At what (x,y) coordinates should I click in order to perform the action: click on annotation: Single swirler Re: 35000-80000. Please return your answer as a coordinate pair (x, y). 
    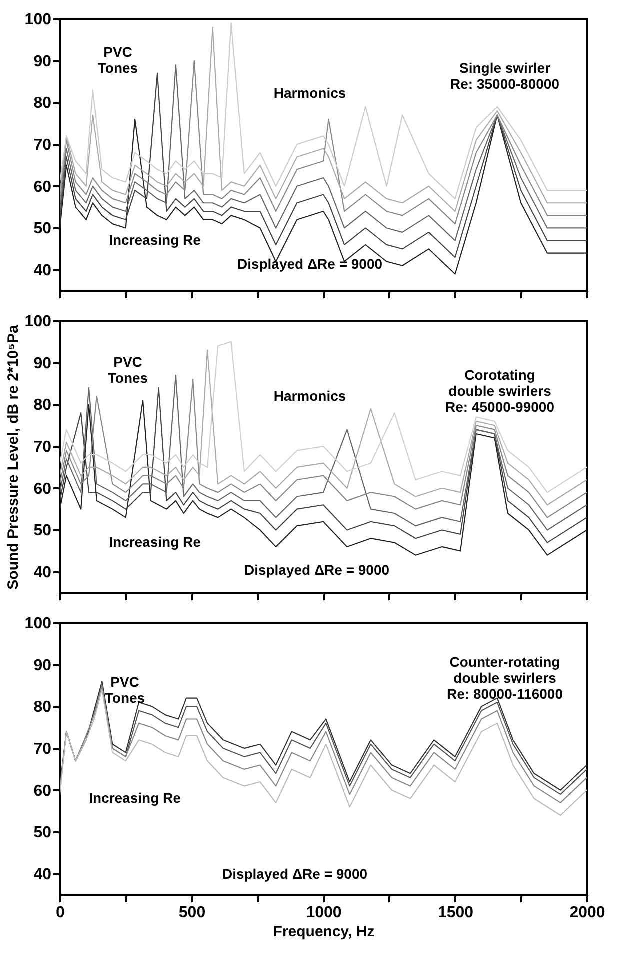
    Looking at the image, I should click on (505, 76).